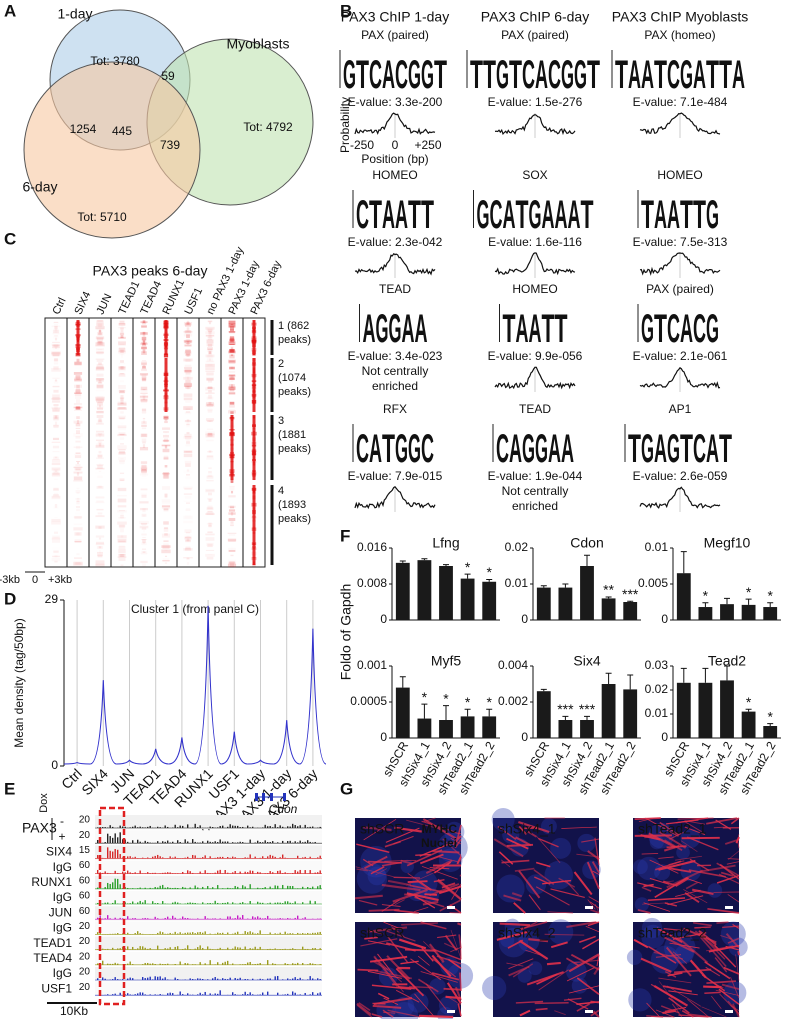  What do you see at coordinates (35, 580) in the screenshot?
I see `scale-label: 0` at bounding box center [35, 580].